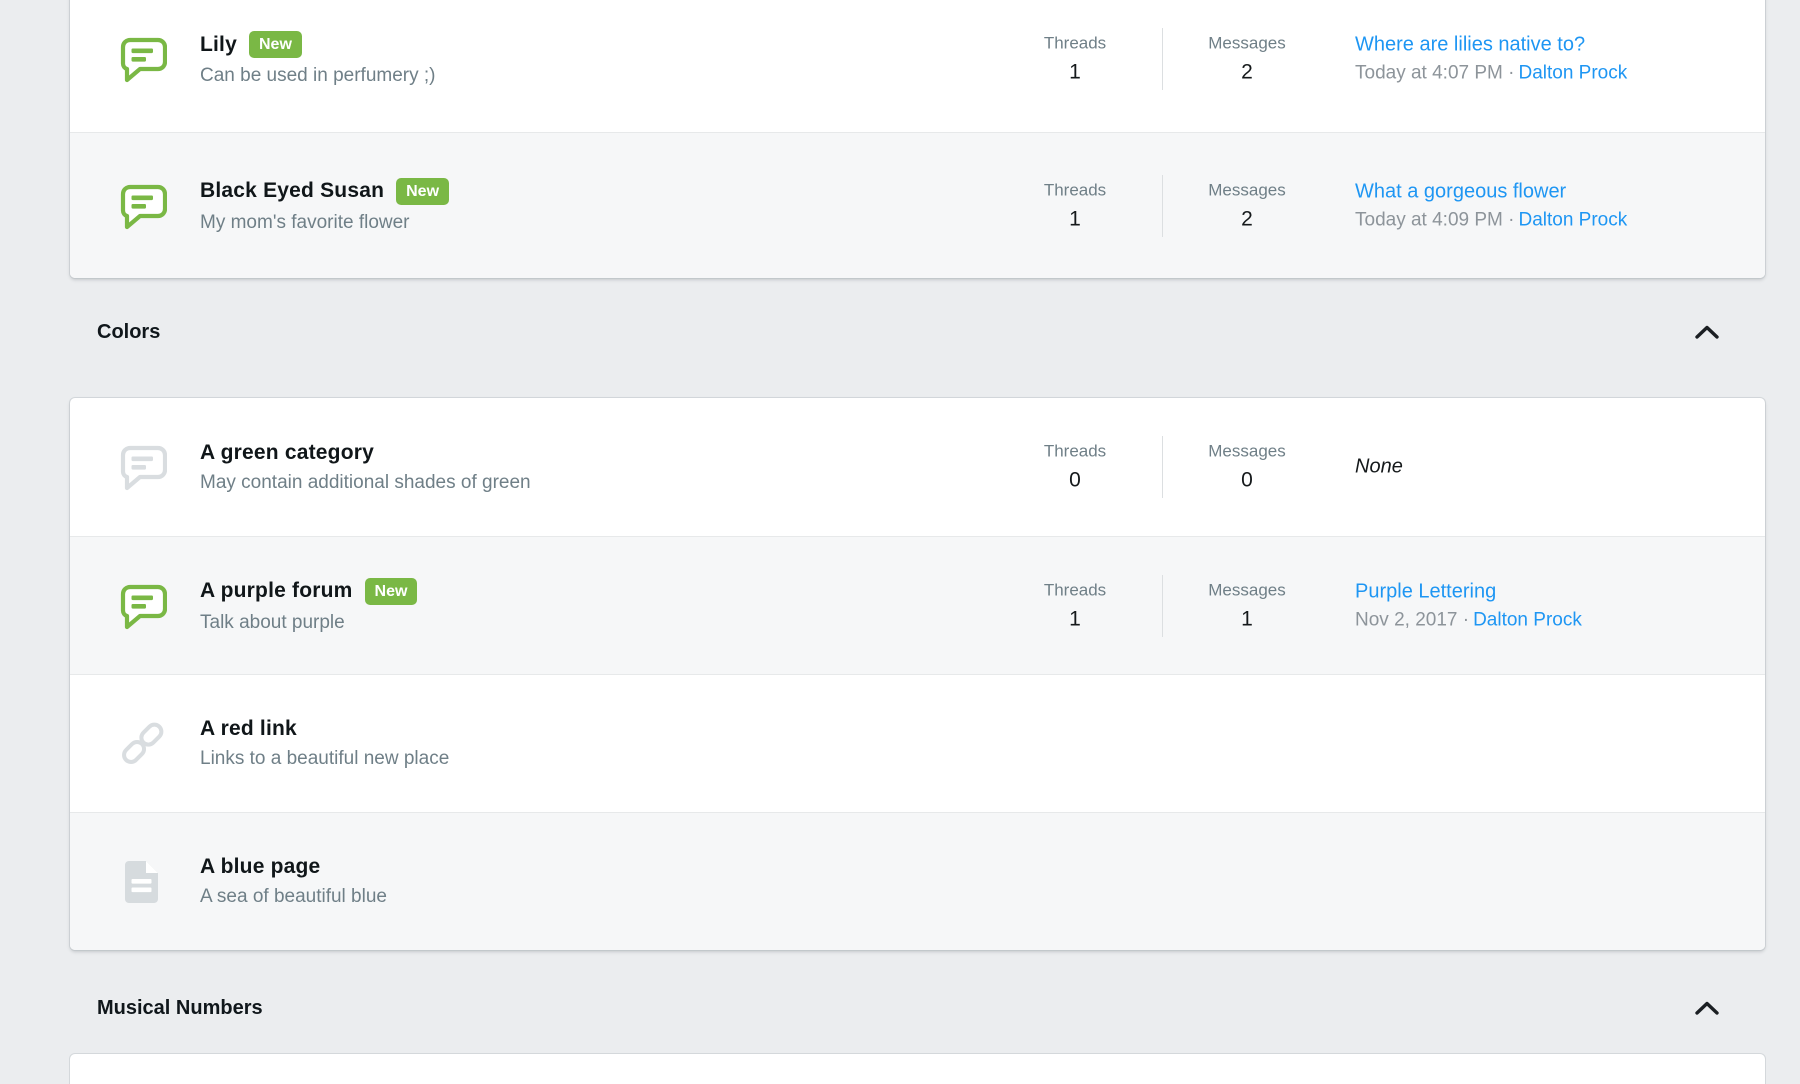  I want to click on page-description: A sea of beautiful blue, so click(293, 896).